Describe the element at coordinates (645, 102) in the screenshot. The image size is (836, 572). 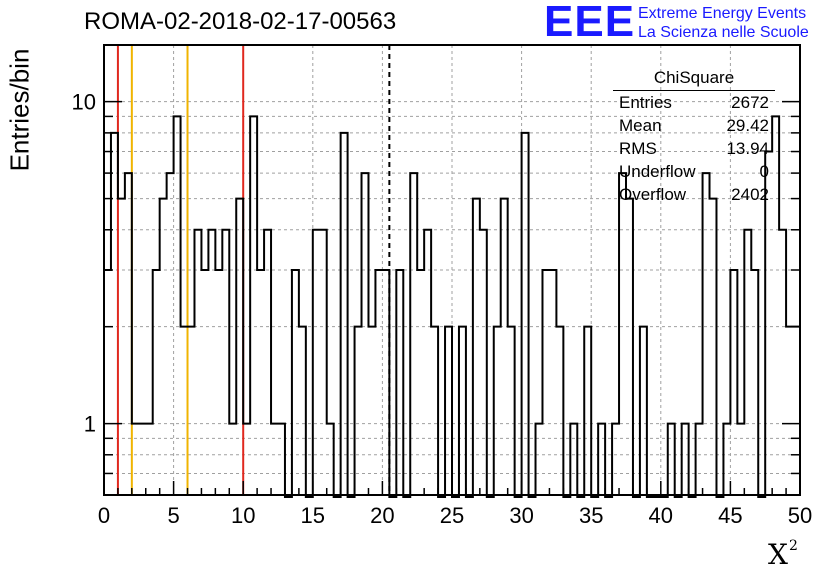
I see `stats-key: Entries` at that location.